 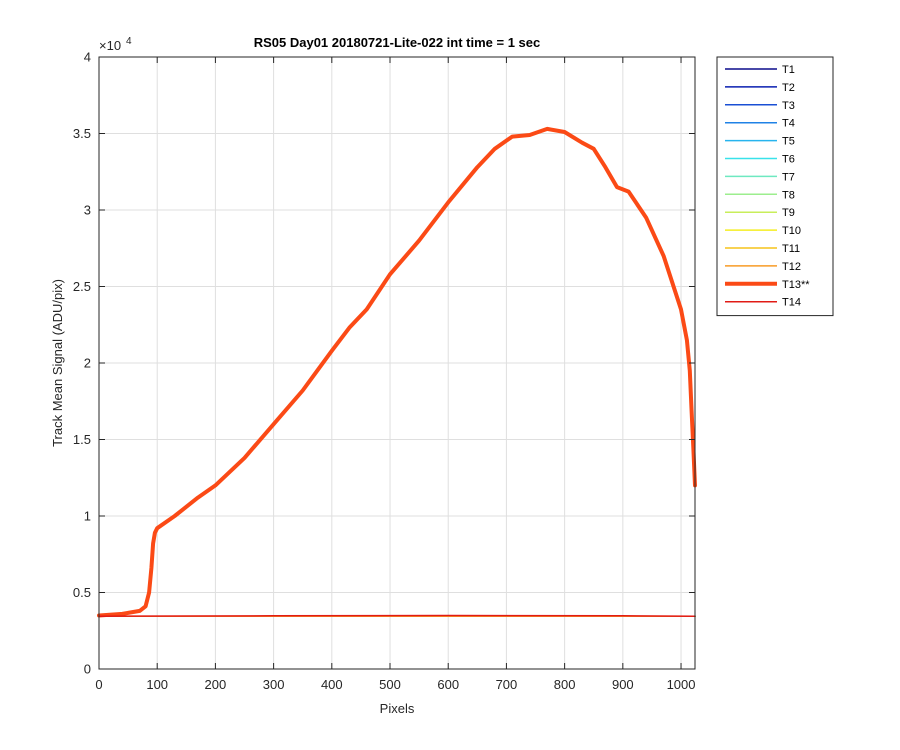 What do you see at coordinates (87, 210) in the screenshot?
I see `y-tick-label: 3` at bounding box center [87, 210].